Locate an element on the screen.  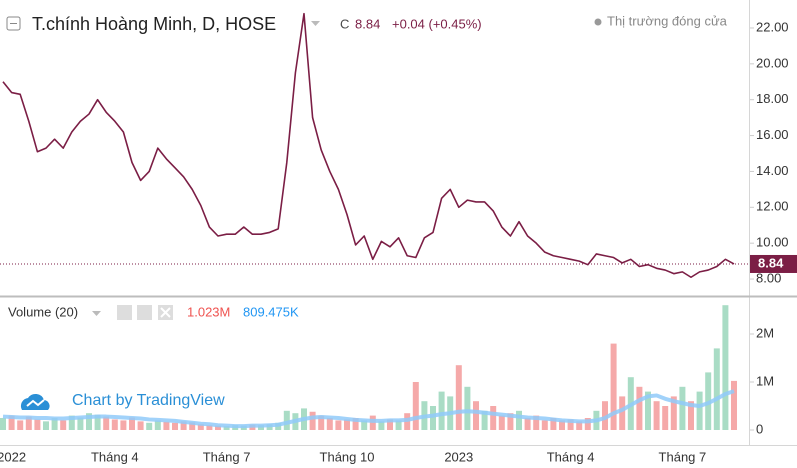
price-tick-label: 12.00 is located at coordinates (772, 206).